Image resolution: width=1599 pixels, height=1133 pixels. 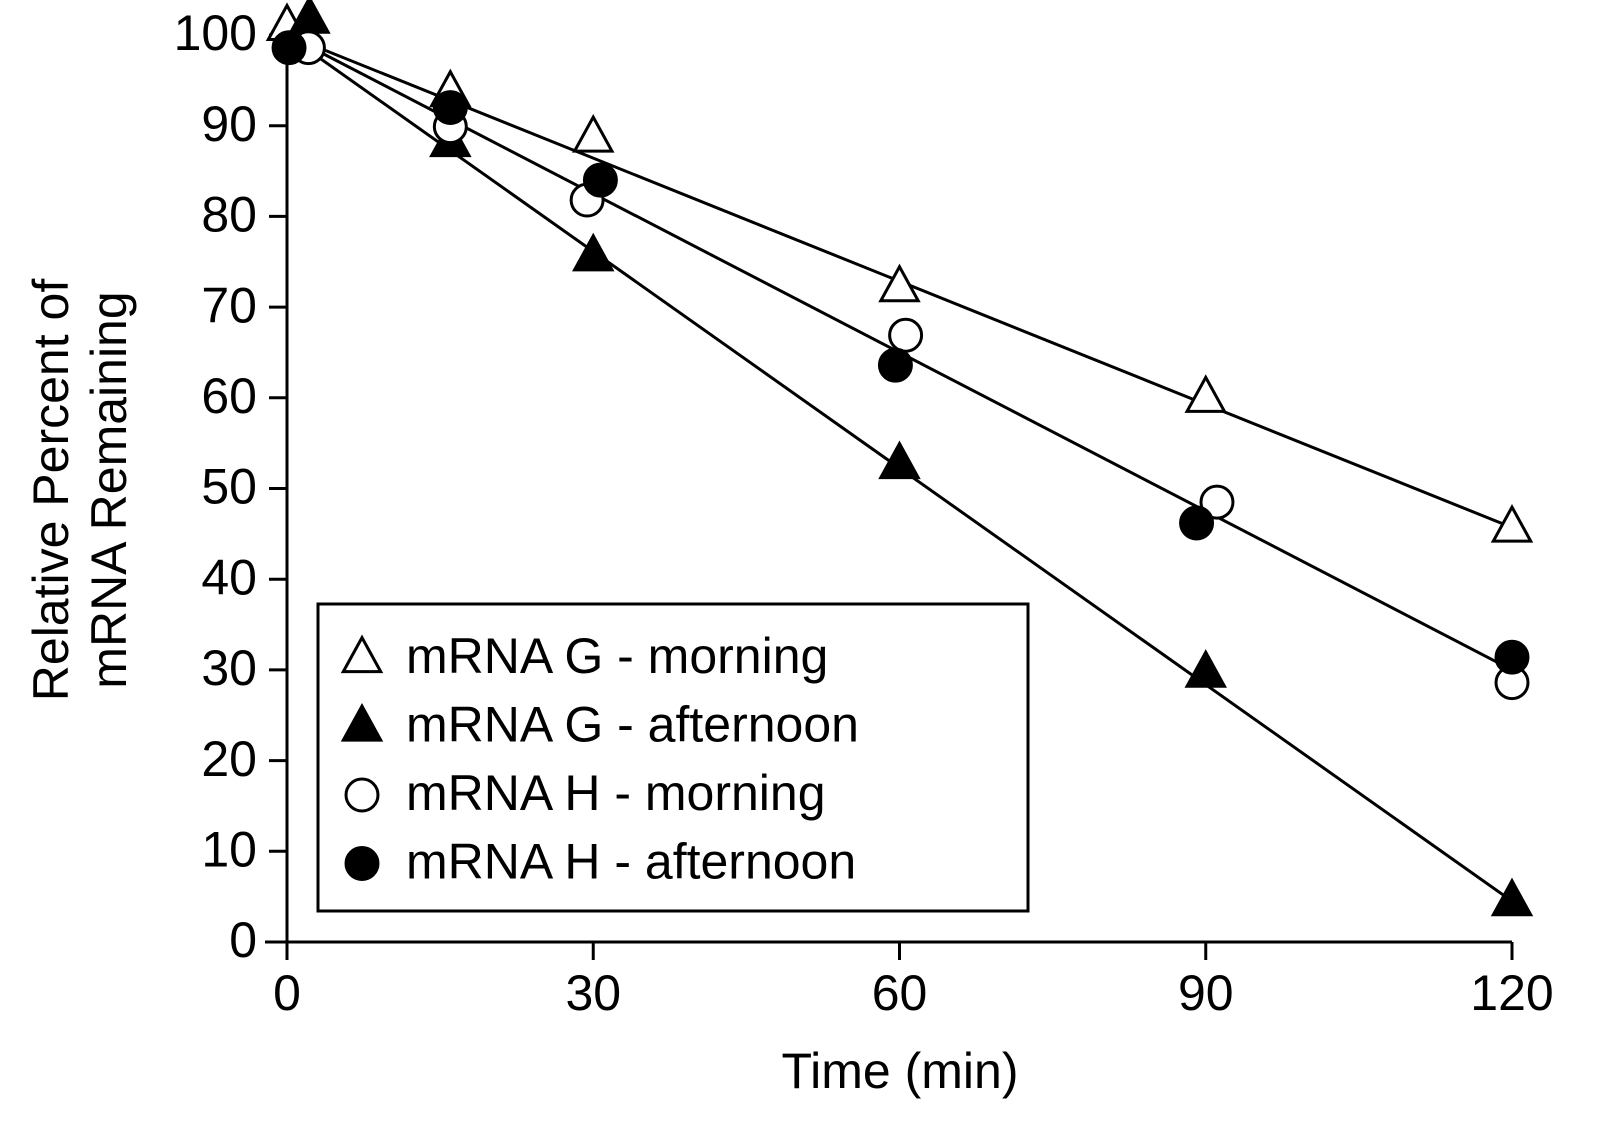 What do you see at coordinates (229, 215) in the screenshot?
I see `y-tick-label: 80` at bounding box center [229, 215].